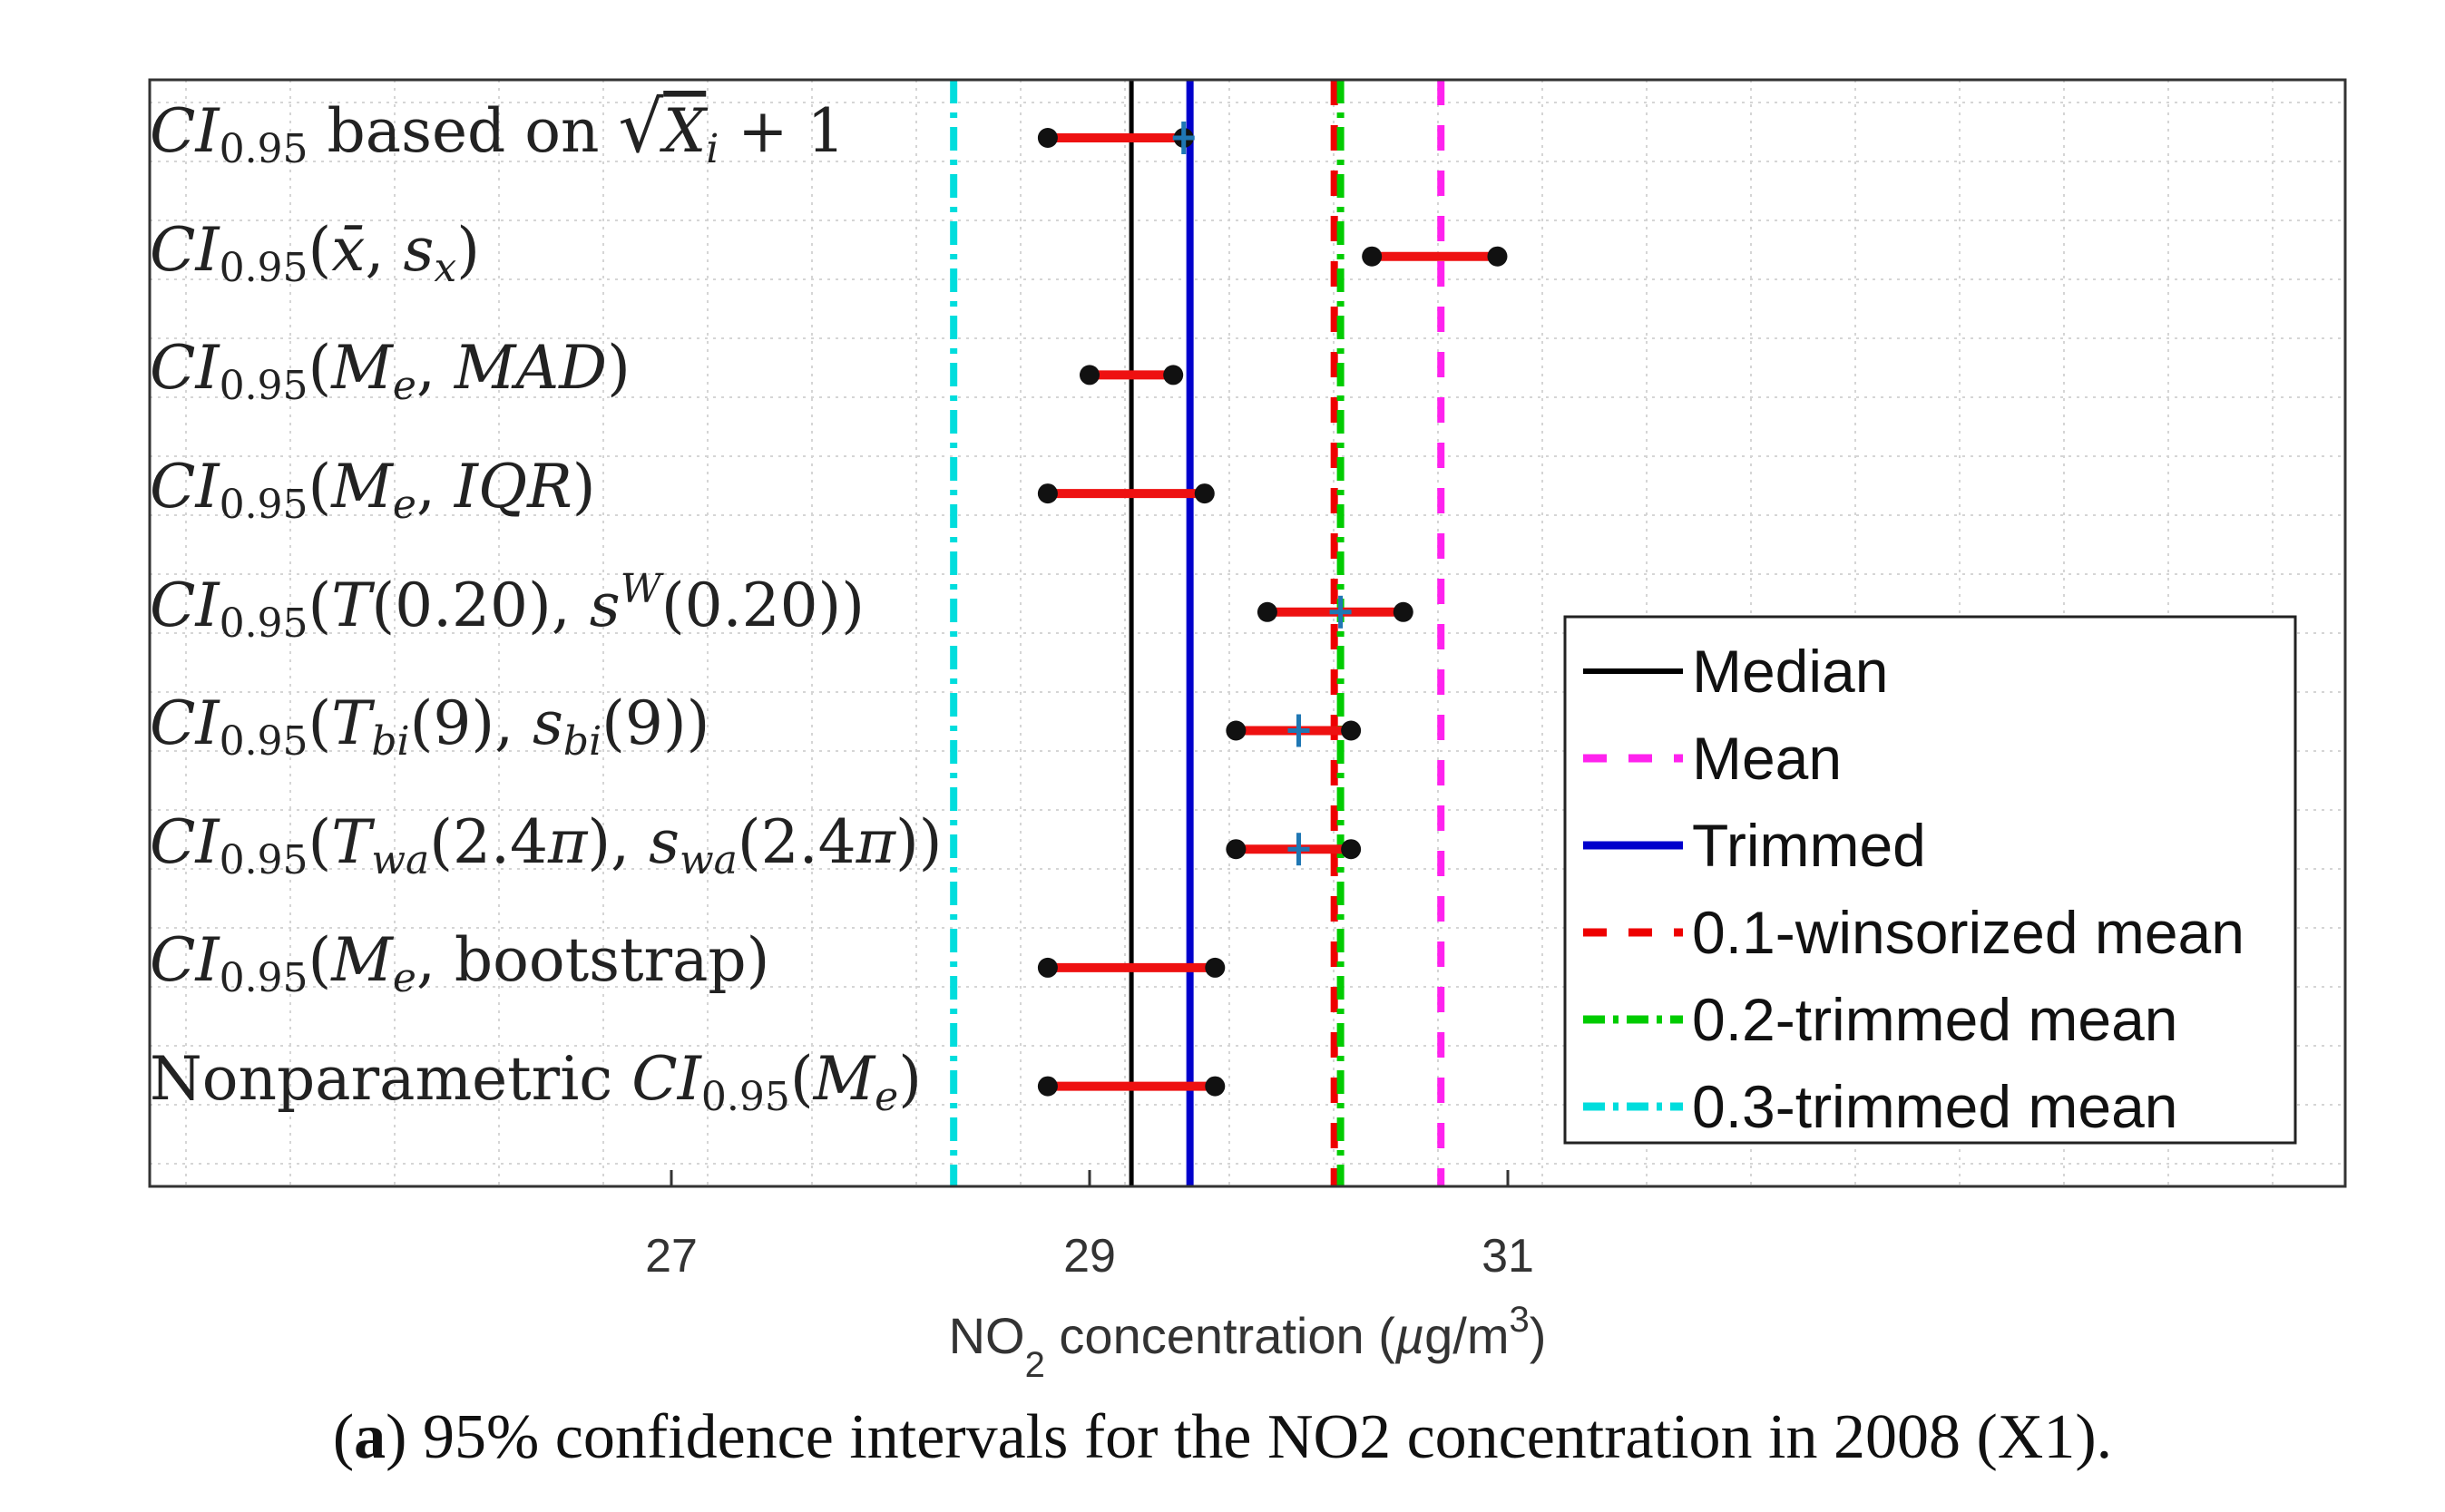 This screenshot has width=2445, height=1512. What do you see at coordinates (671, 1256) in the screenshot?
I see `x-tick-label: 27` at bounding box center [671, 1256].